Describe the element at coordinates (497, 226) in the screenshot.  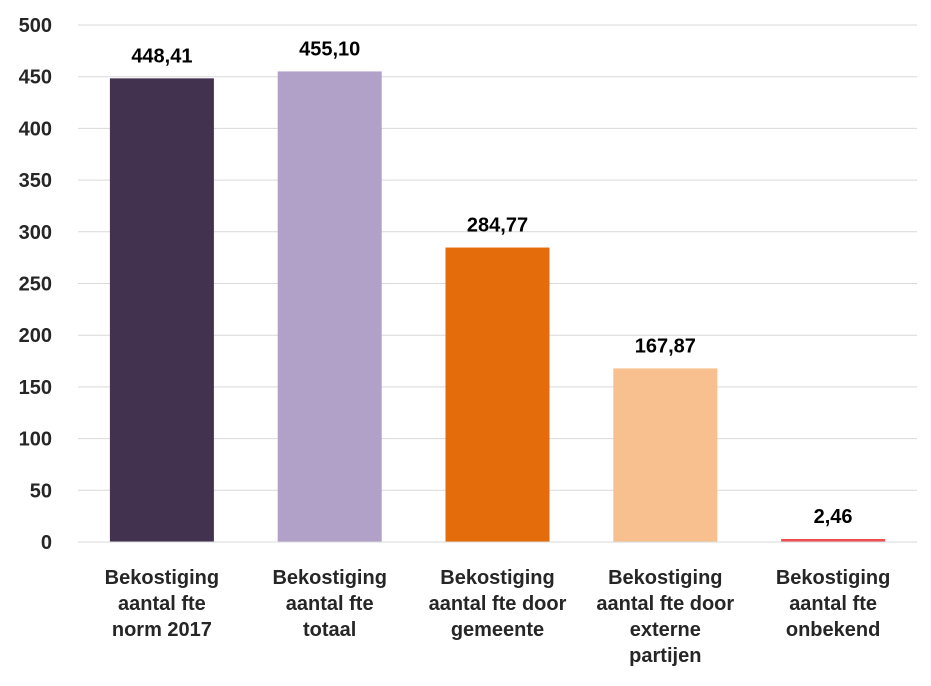
I see `data-label: 284,77` at that location.